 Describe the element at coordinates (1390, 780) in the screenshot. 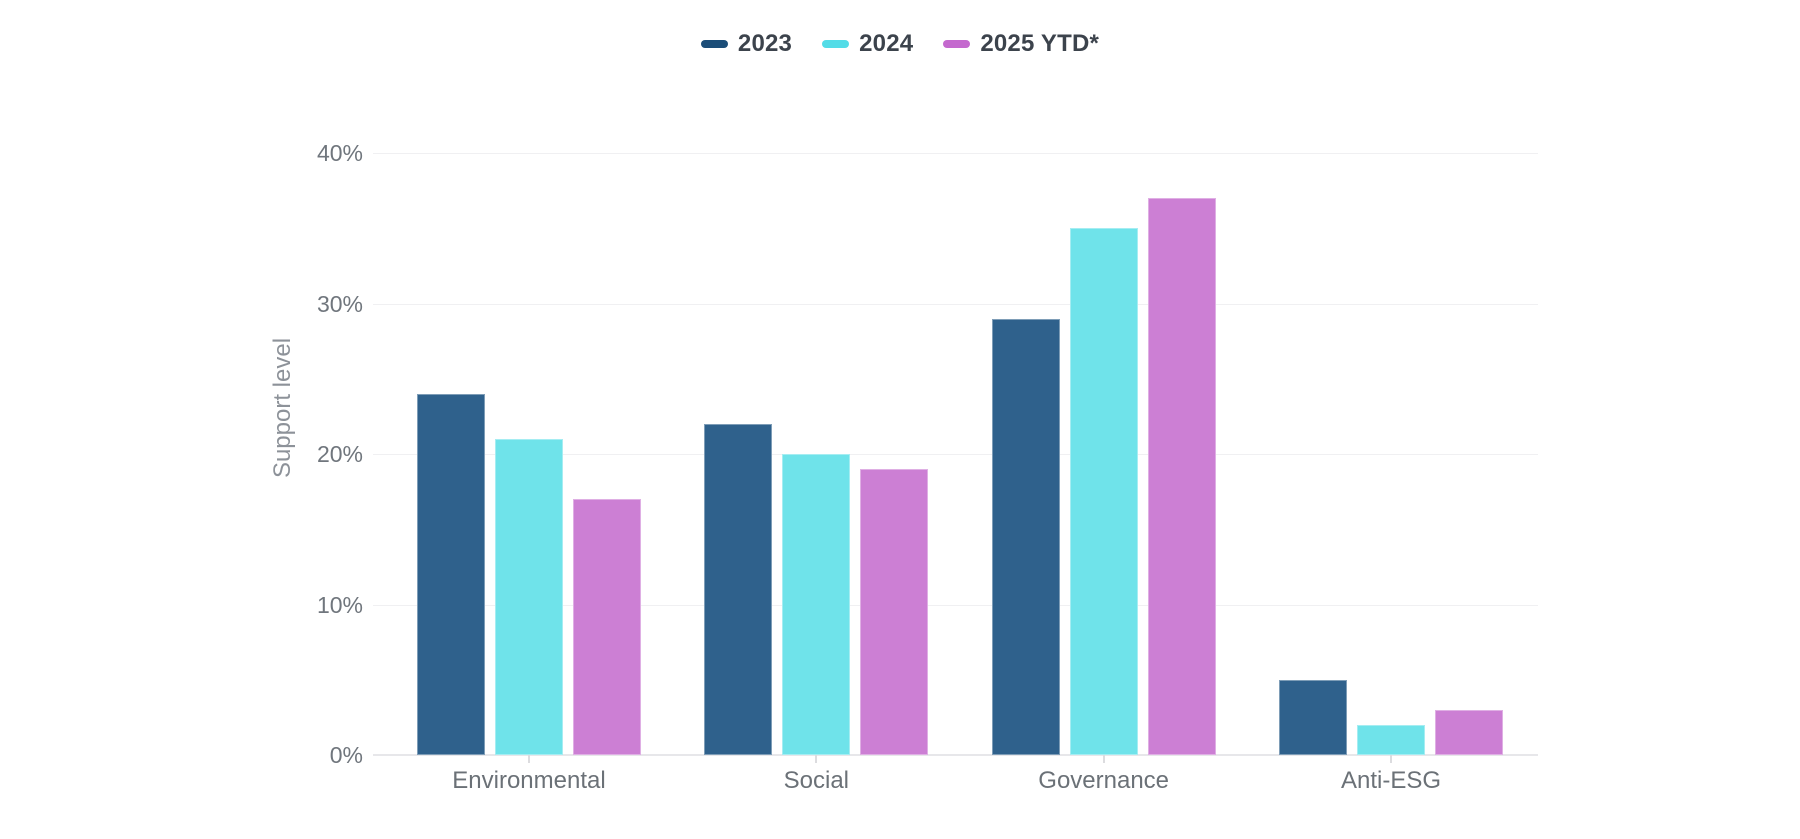

I see `x-category-label-anti-esg: Anti-ESG` at that location.